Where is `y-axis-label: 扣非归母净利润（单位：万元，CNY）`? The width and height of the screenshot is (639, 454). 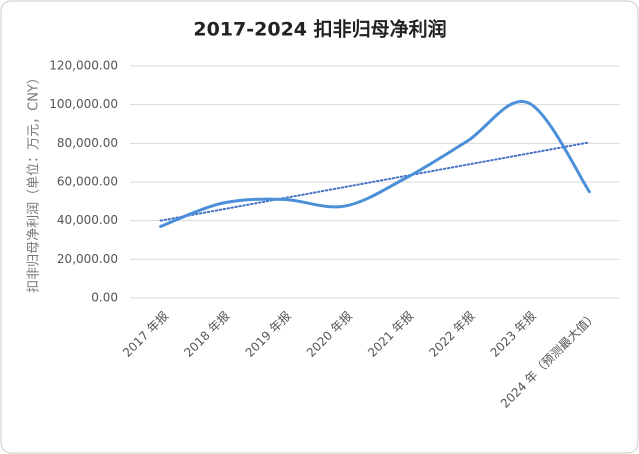
y-axis-label: 扣非归母净利润（单位：万元，CNY） is located at coordinates (34, 182).